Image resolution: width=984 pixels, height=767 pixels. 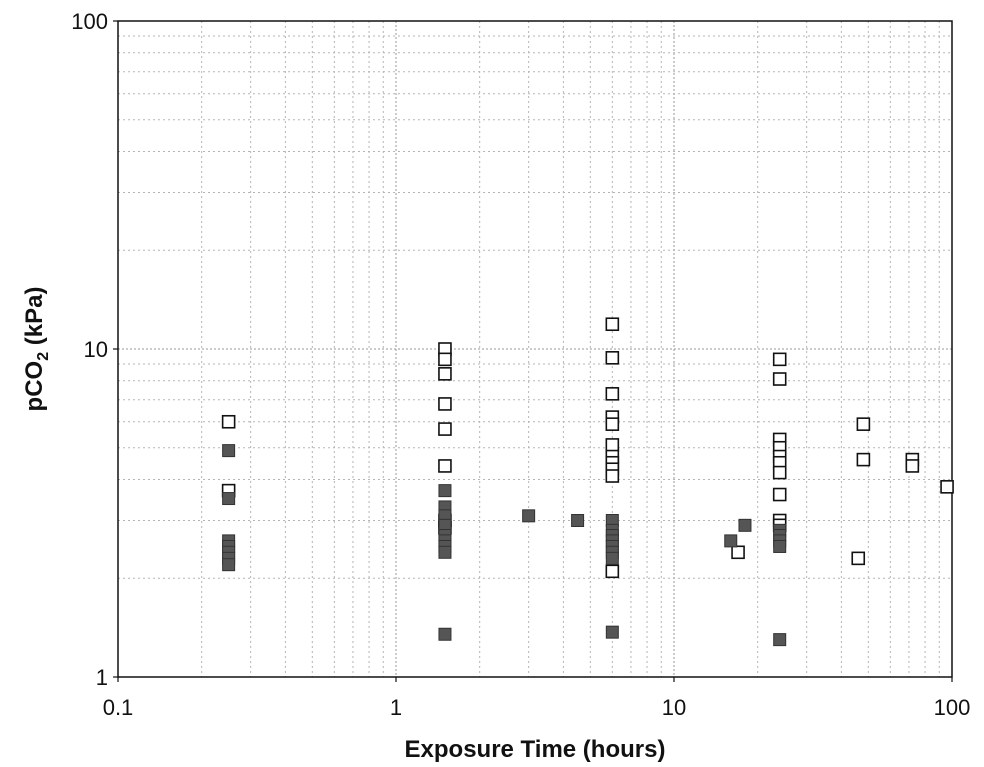 I want to click on y-tick-label: 10, so click(x=96, y=349).